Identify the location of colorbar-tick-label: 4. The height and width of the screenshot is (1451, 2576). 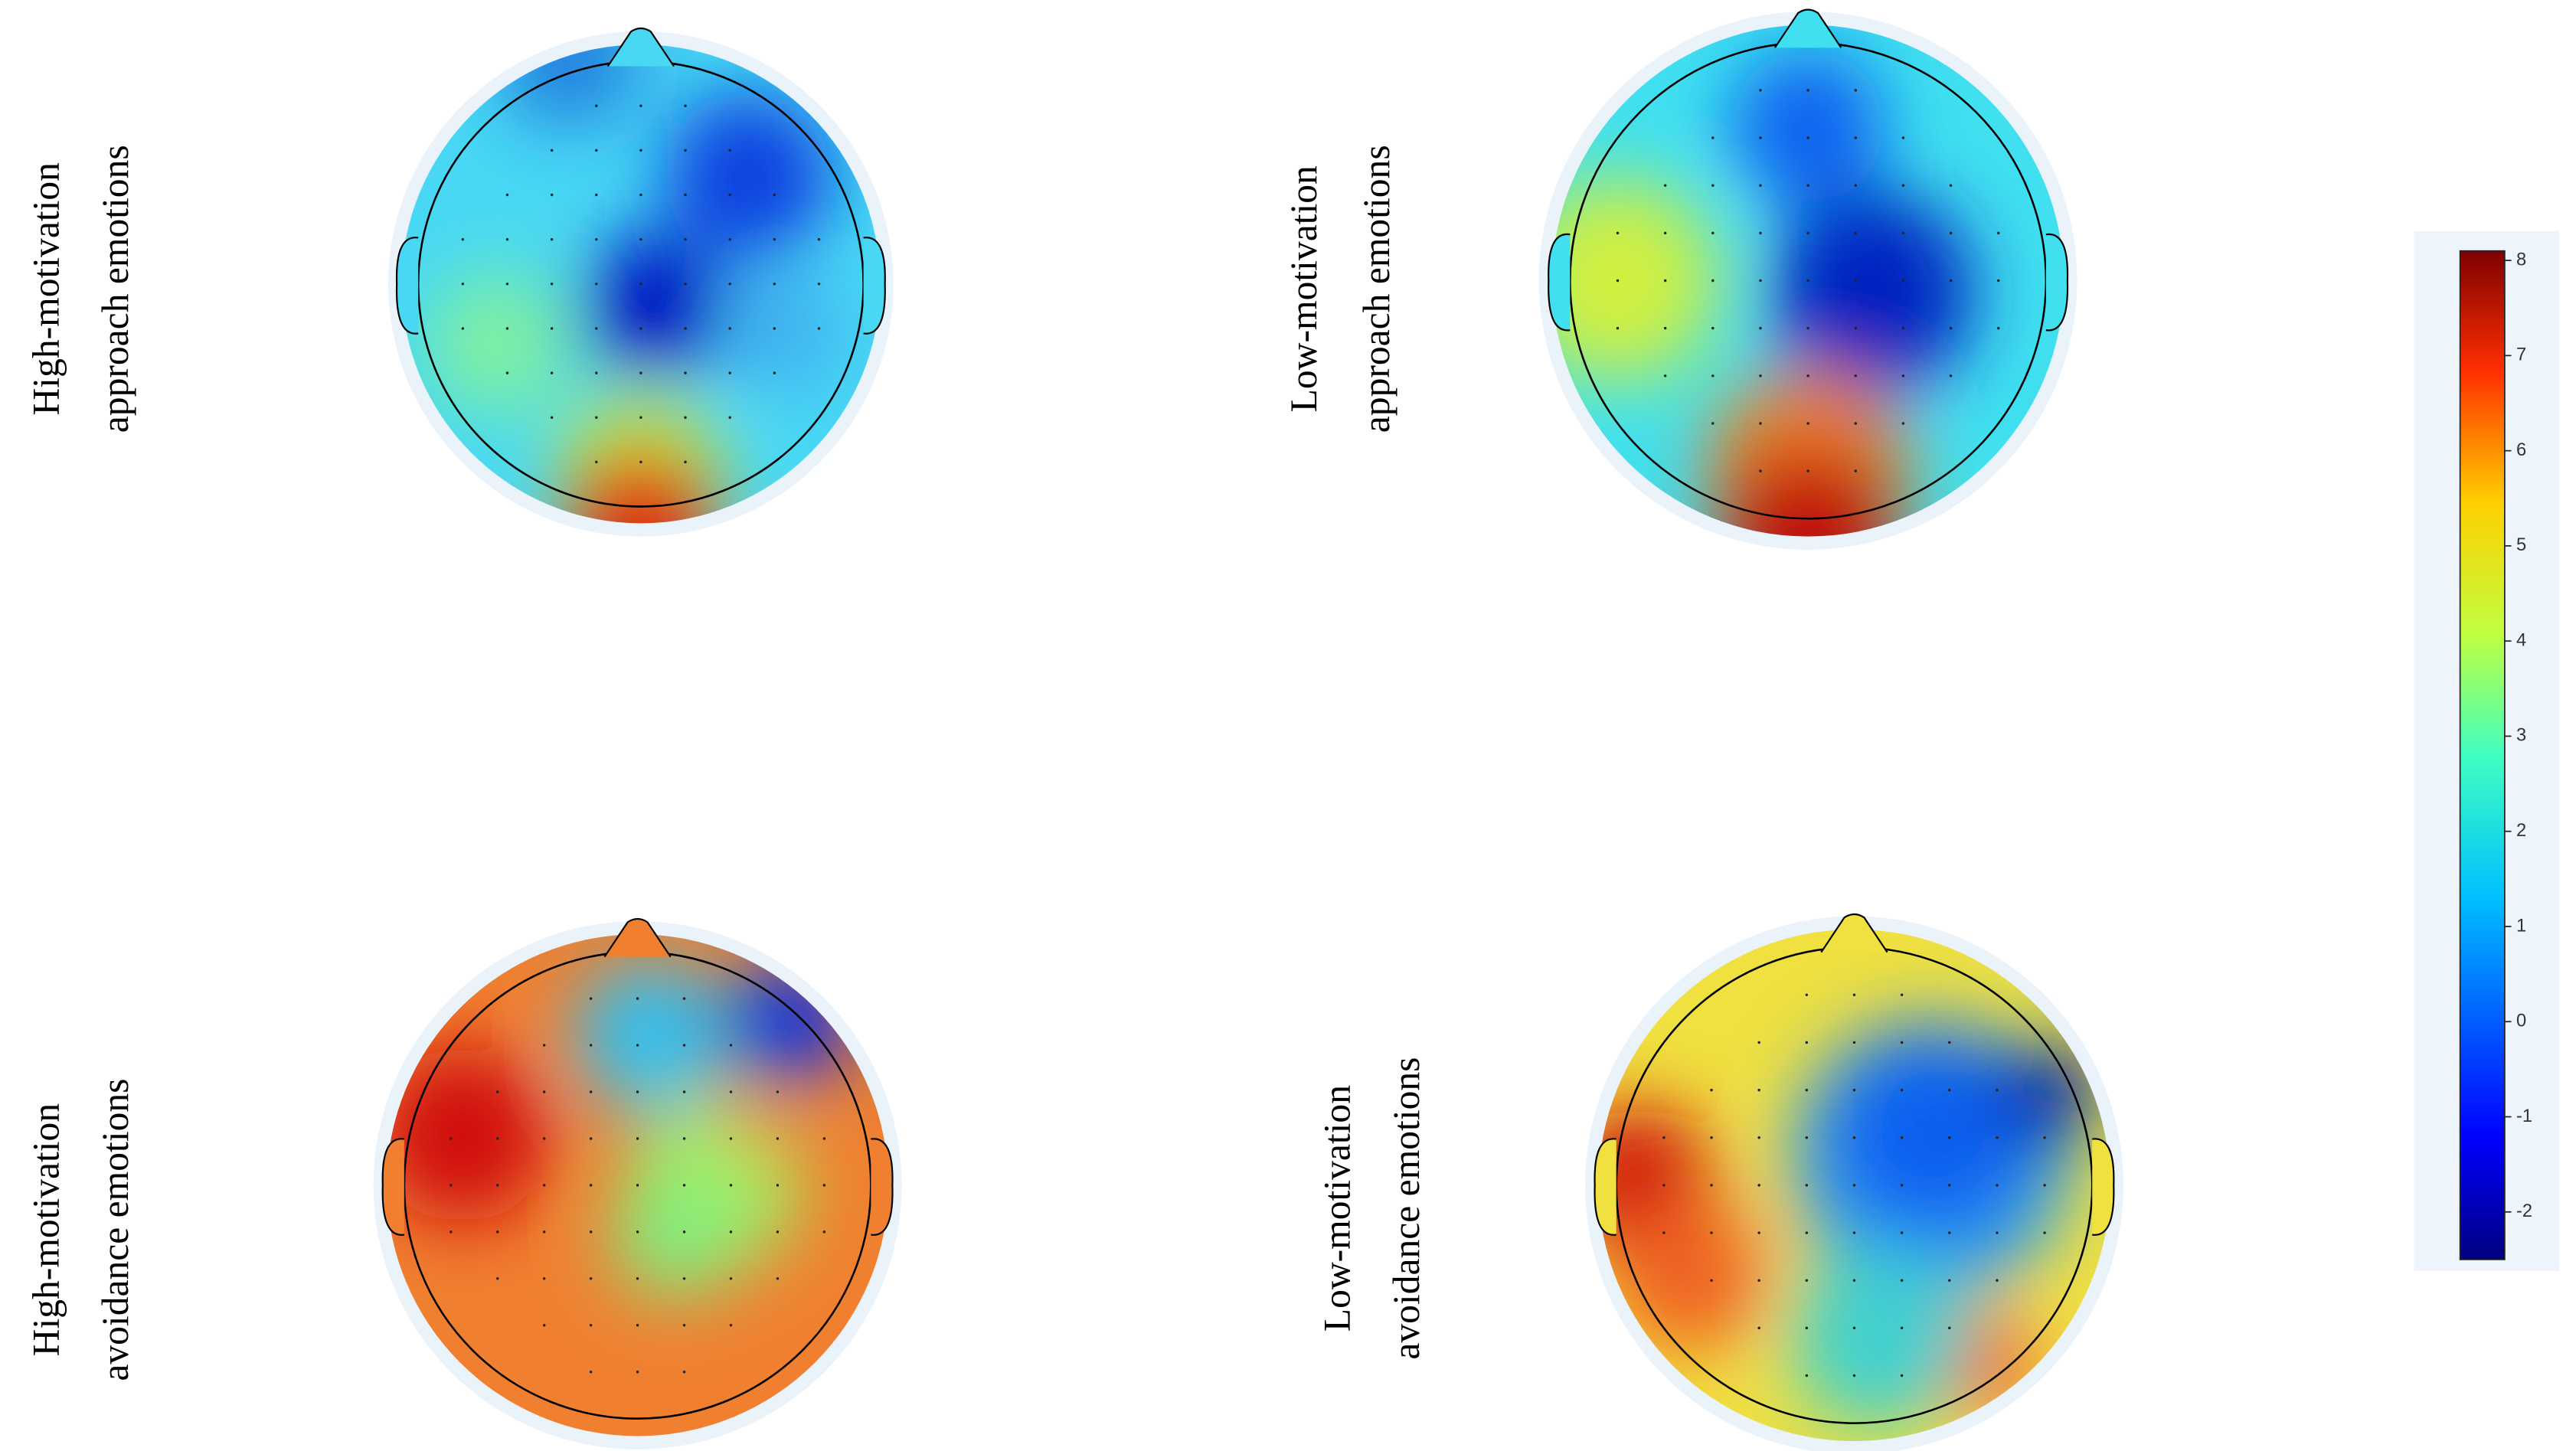
(2521, 640).